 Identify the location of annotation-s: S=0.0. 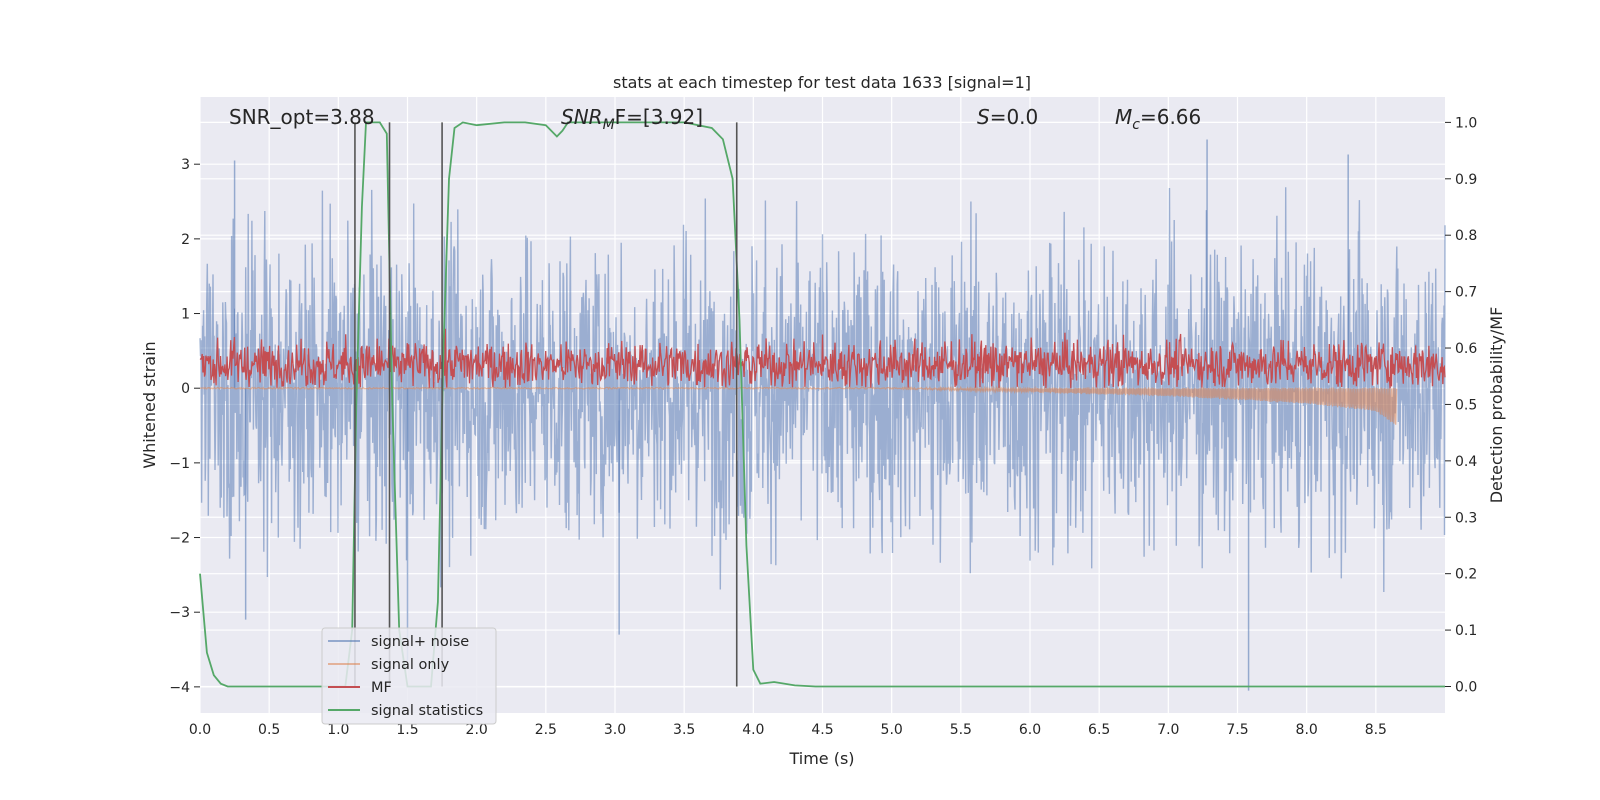
(1007, 117).